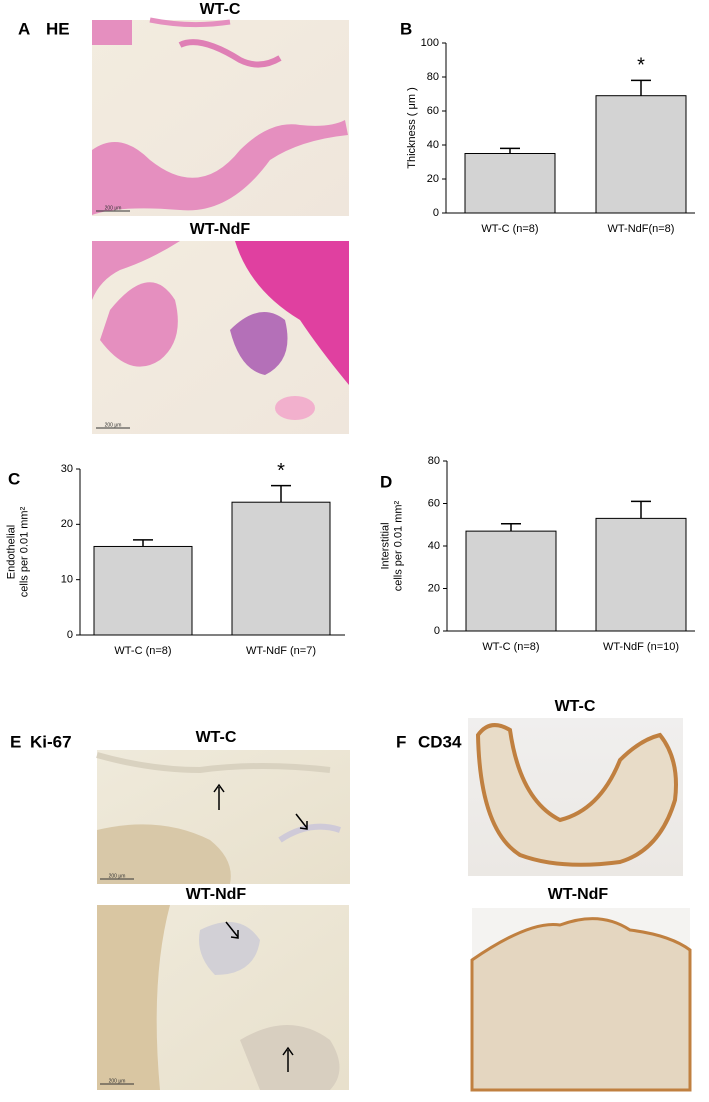  What do you see at coordinates (641, 229) in the screenshot?
I see `x-tick-label: WT-NdF(n=8)` at bounding box center [641, 229].